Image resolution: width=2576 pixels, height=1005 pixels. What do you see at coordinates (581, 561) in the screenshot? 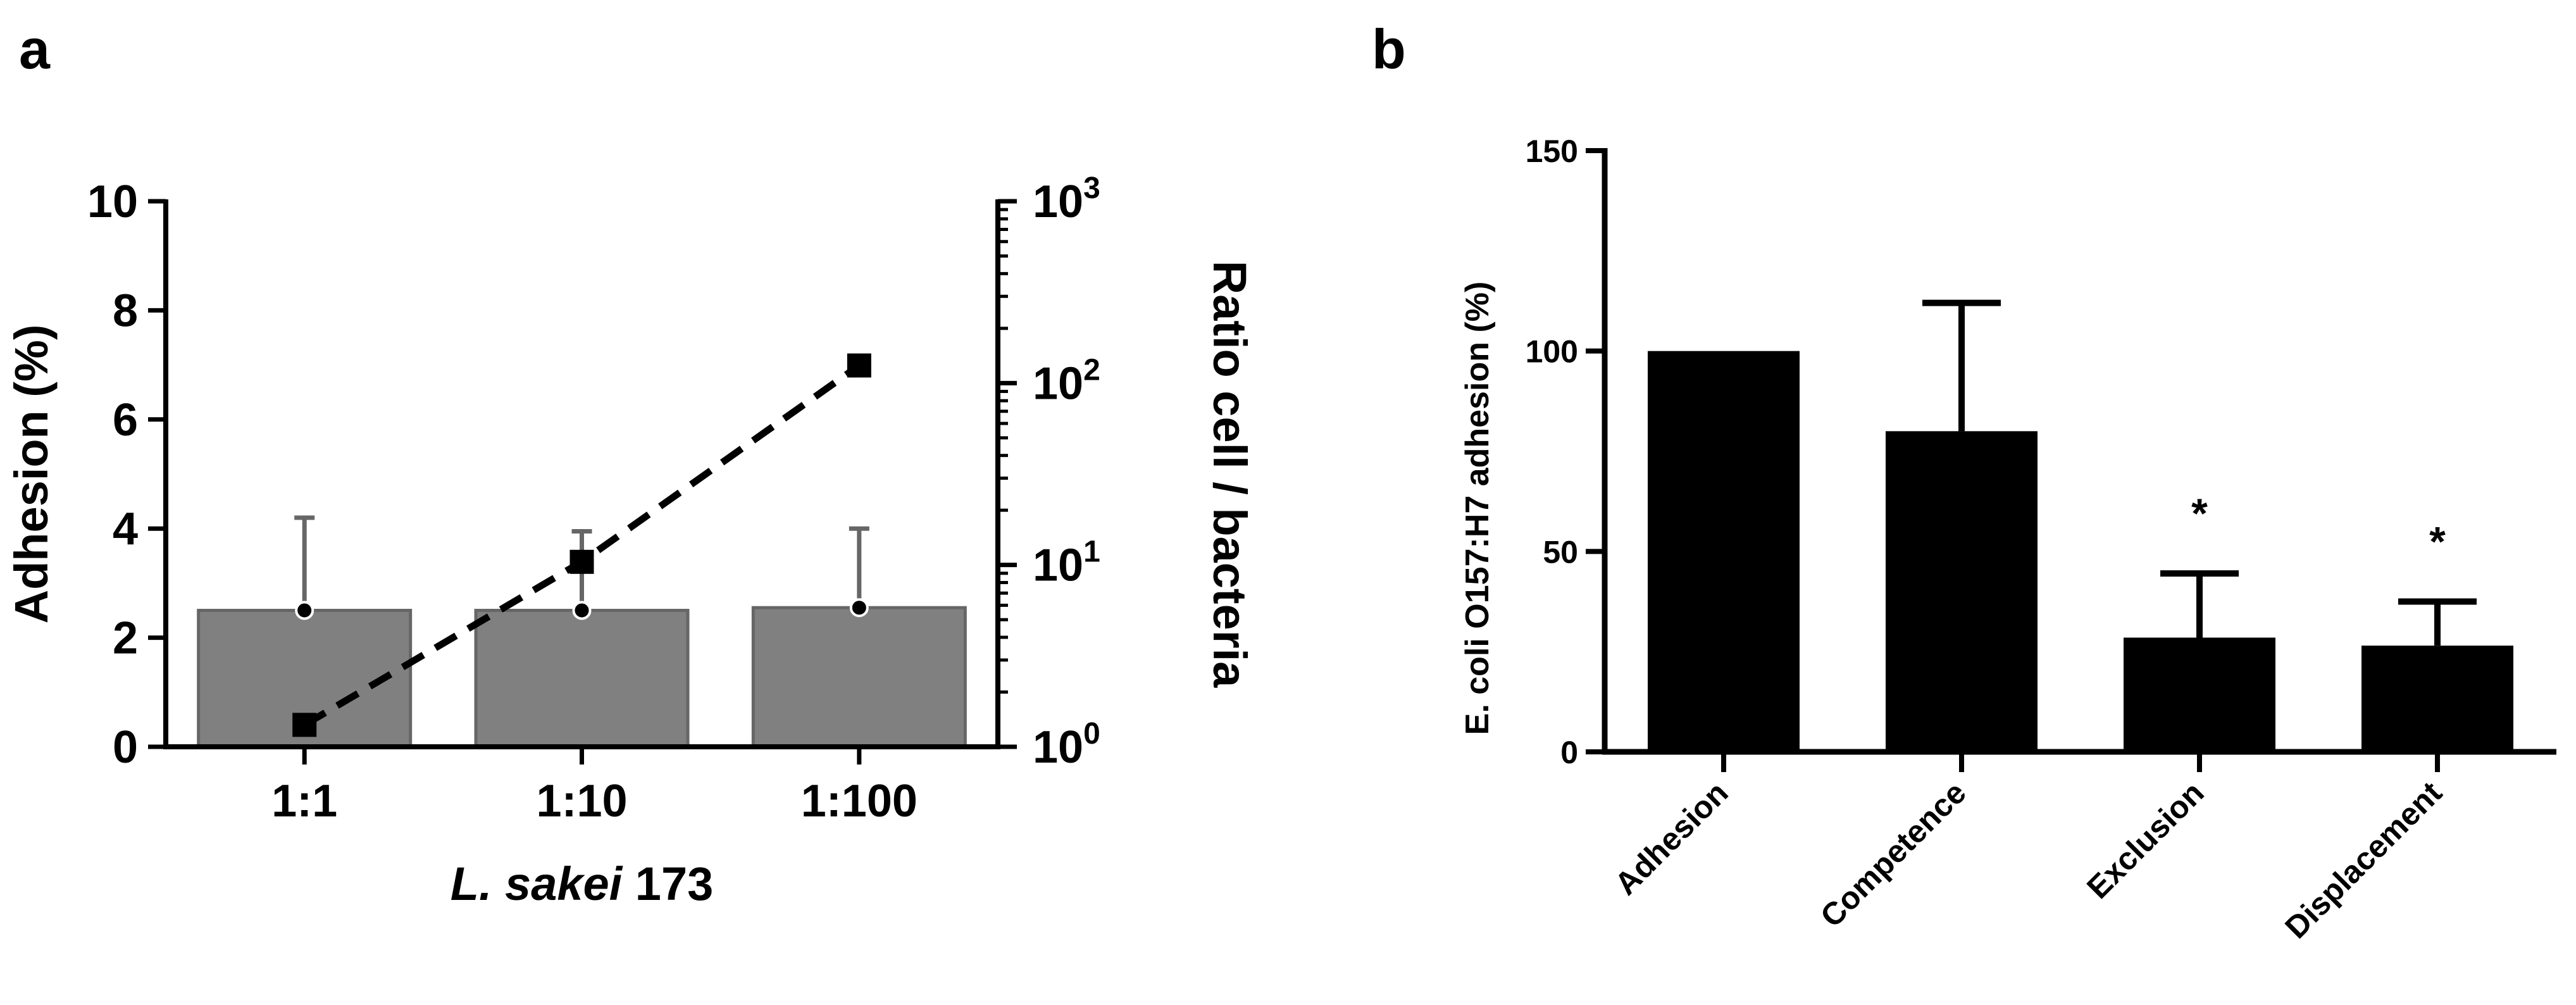
I see `ratio-marker-1:10` at bounding box center [581, 561].